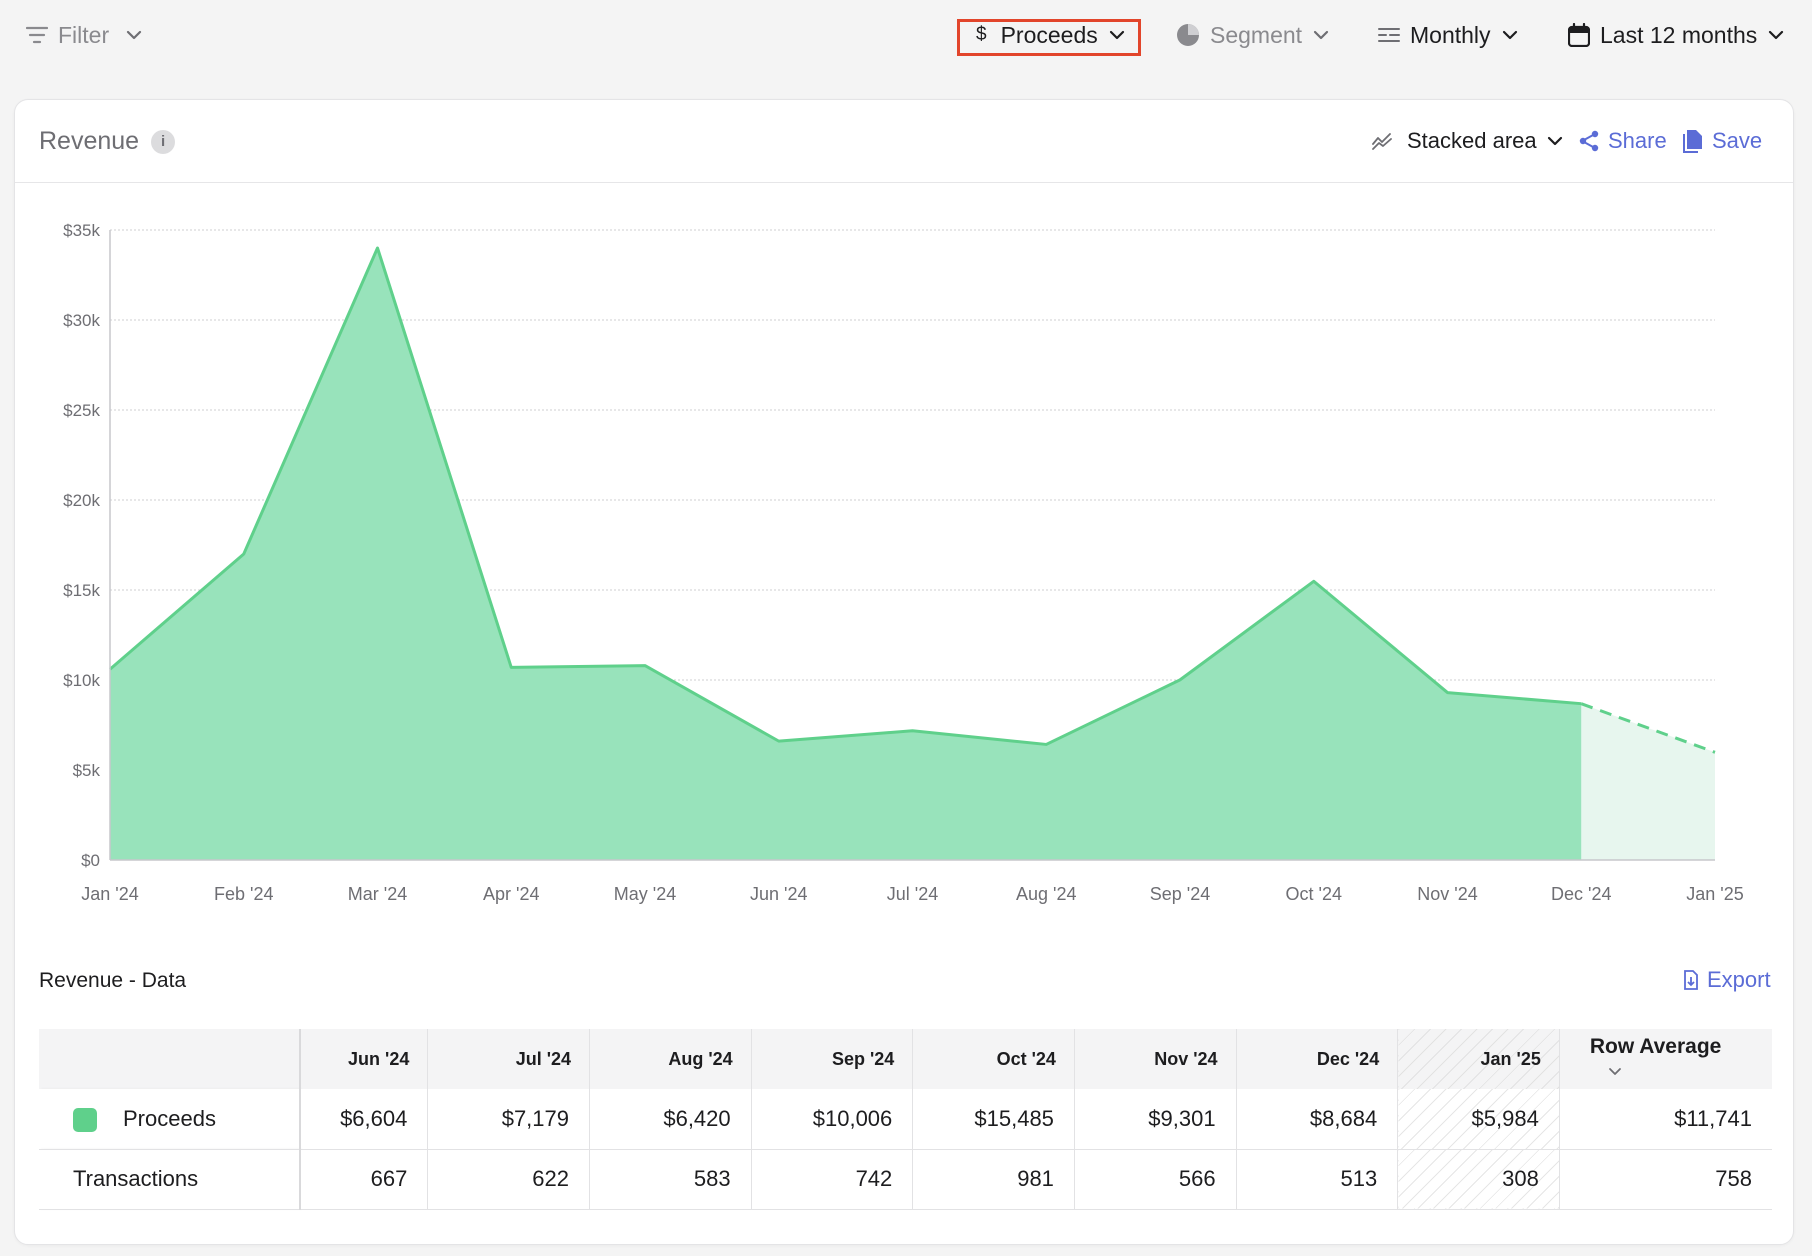  What do you see at coordinates (377, 894) in the screenshot?
I see `x-tick-label: Mar '24` at bounding box center [377, 894].